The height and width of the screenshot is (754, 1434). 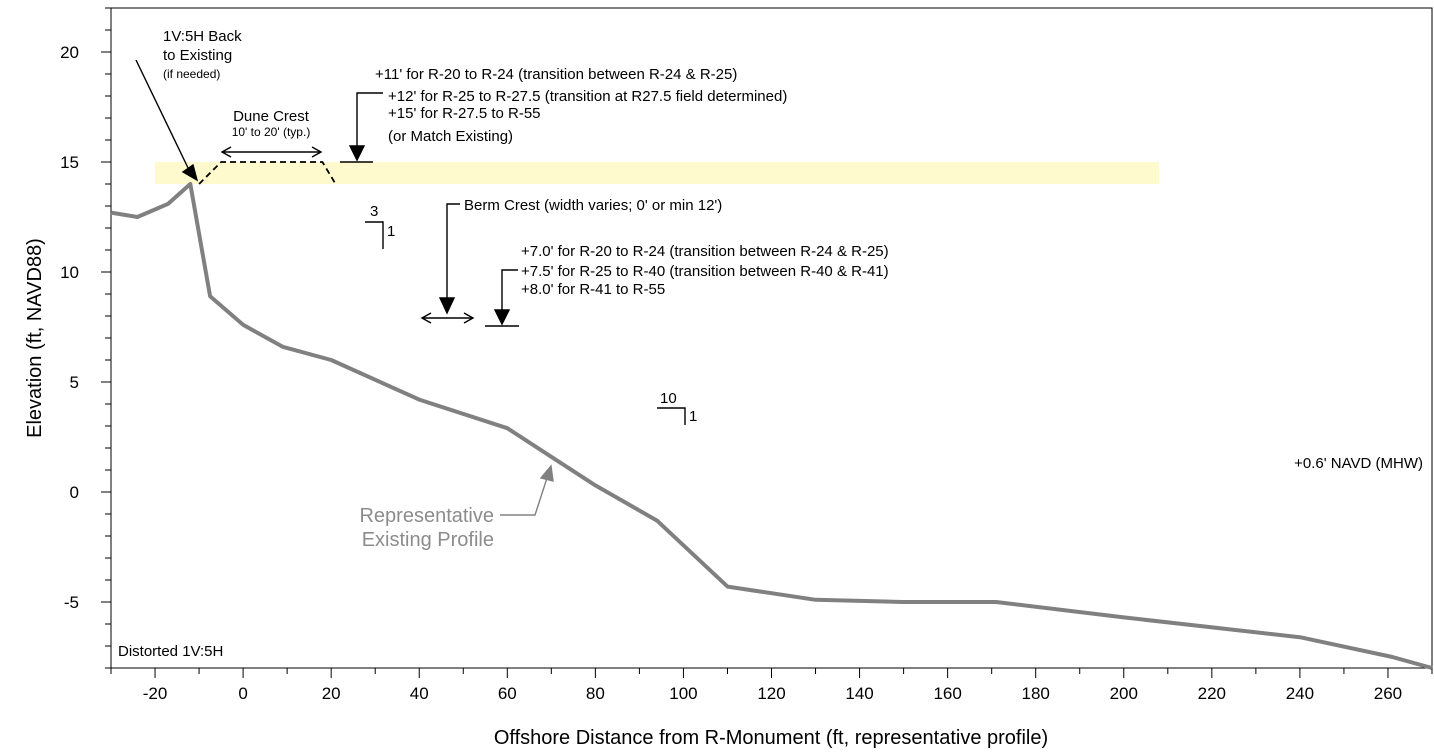 I want to click on berm-crest-label: Berm Crest (width varies; 0' or min 12'), so click(x=593, y=205).